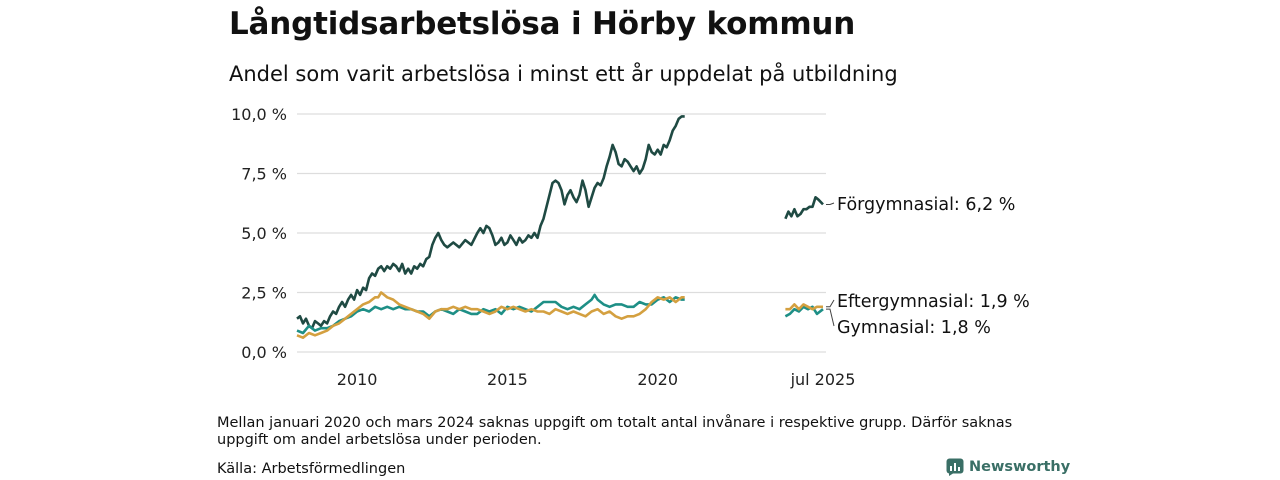 The height and width of the screenshot is (480, 1280). What do you see at coordinates (955, 467) in the screenshot?
I see `newsworthy-logo-icon` at bounding box center [955, 467].